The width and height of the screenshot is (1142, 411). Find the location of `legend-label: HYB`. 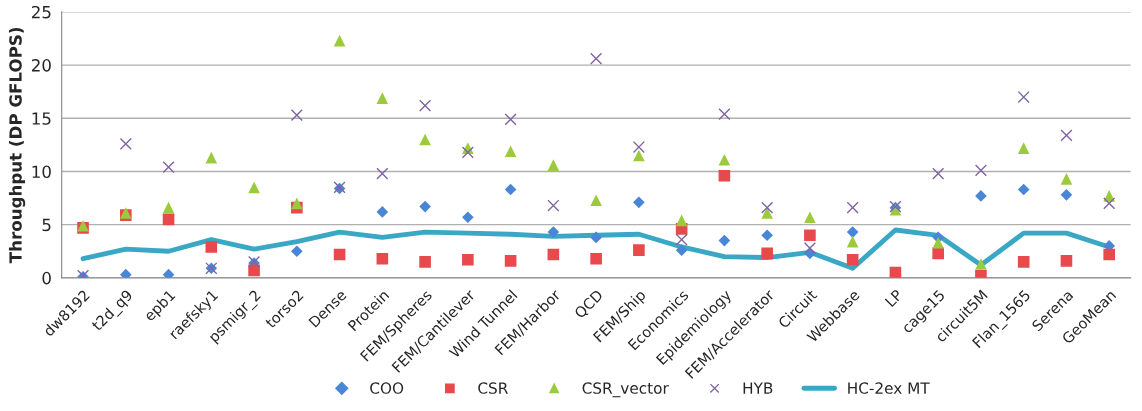

legend-label: HYB is located at coordinates (758, 388).